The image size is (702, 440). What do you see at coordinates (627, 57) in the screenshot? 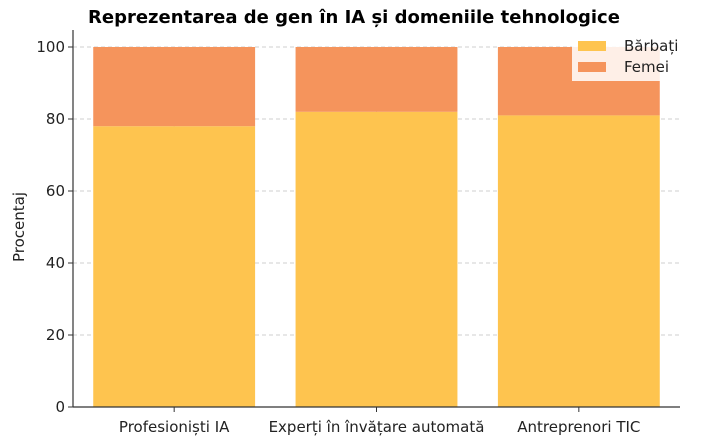
I see `legend: Bărbați Femei` at bounding box center [627, 57].